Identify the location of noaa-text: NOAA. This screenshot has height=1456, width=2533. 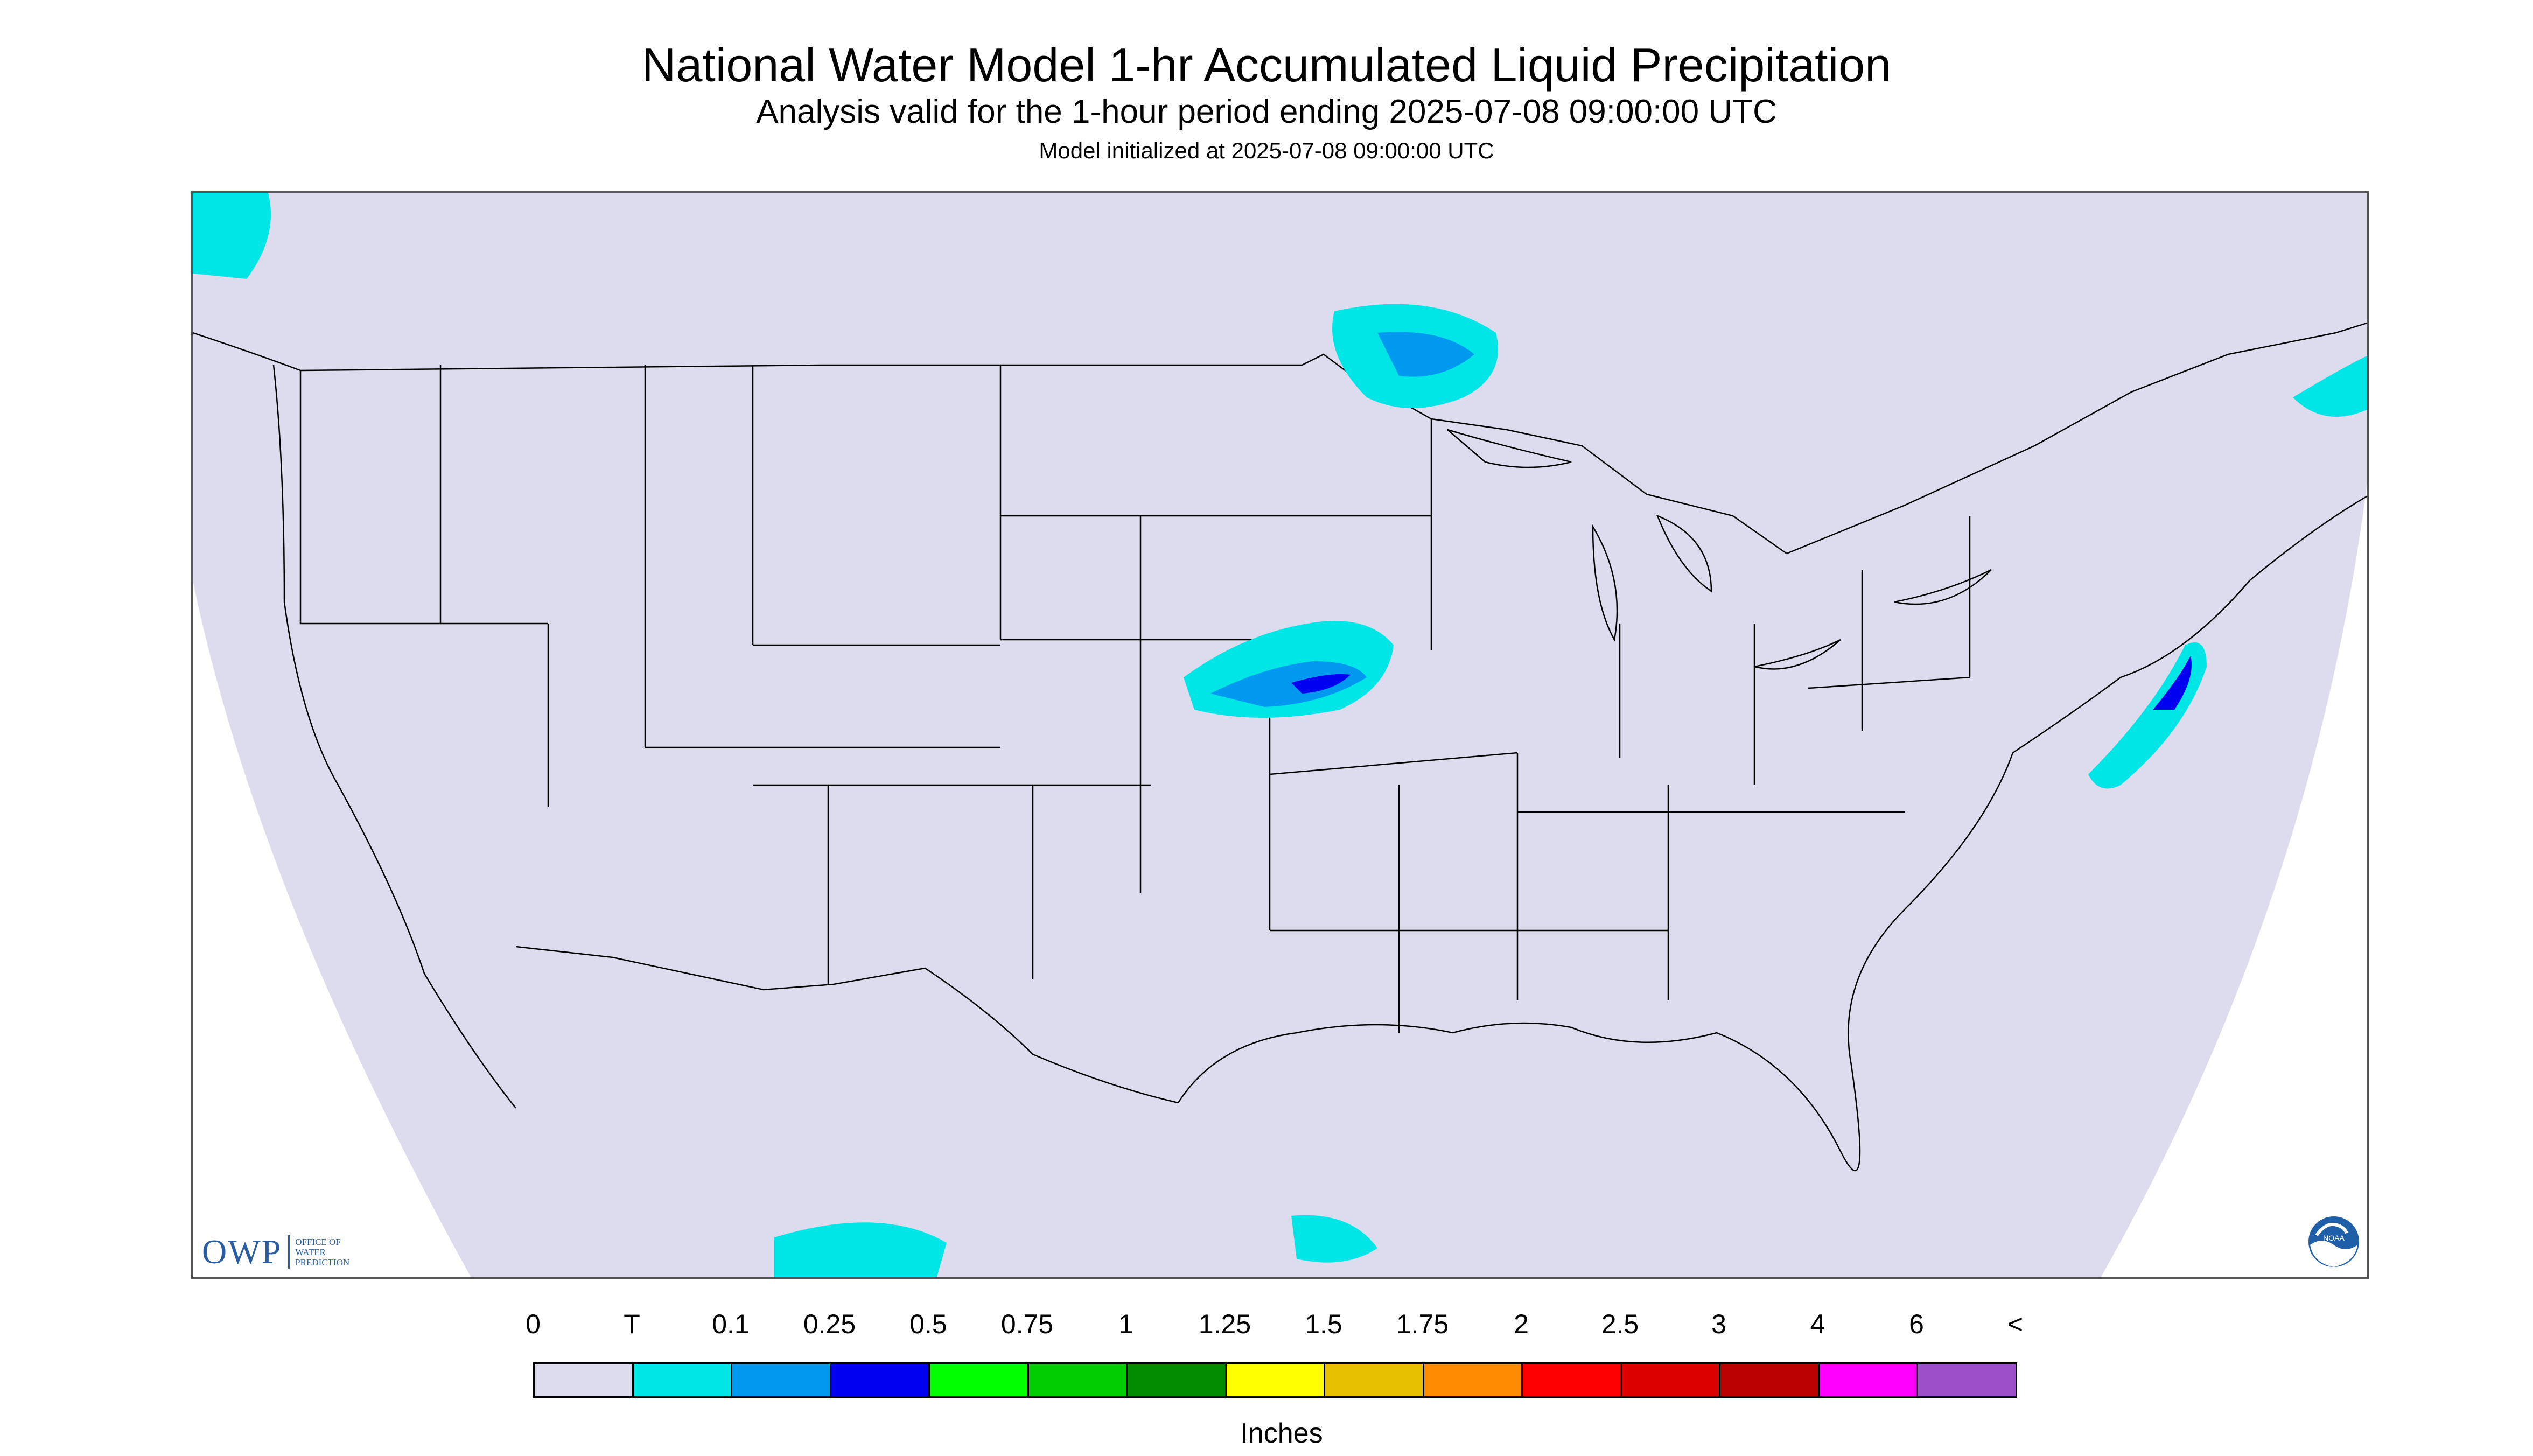
(2334, 1238).